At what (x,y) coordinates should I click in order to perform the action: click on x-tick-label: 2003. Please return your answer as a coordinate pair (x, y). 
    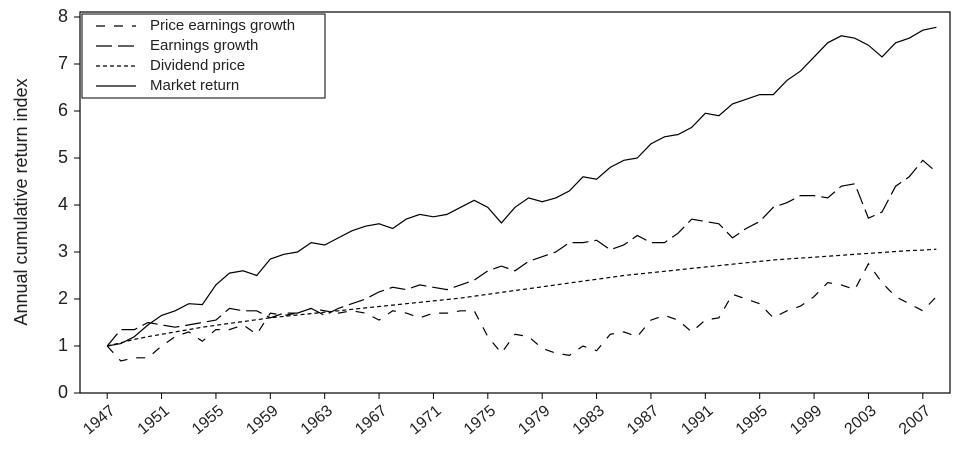
    Looking at the image, I should click on (861, 420).